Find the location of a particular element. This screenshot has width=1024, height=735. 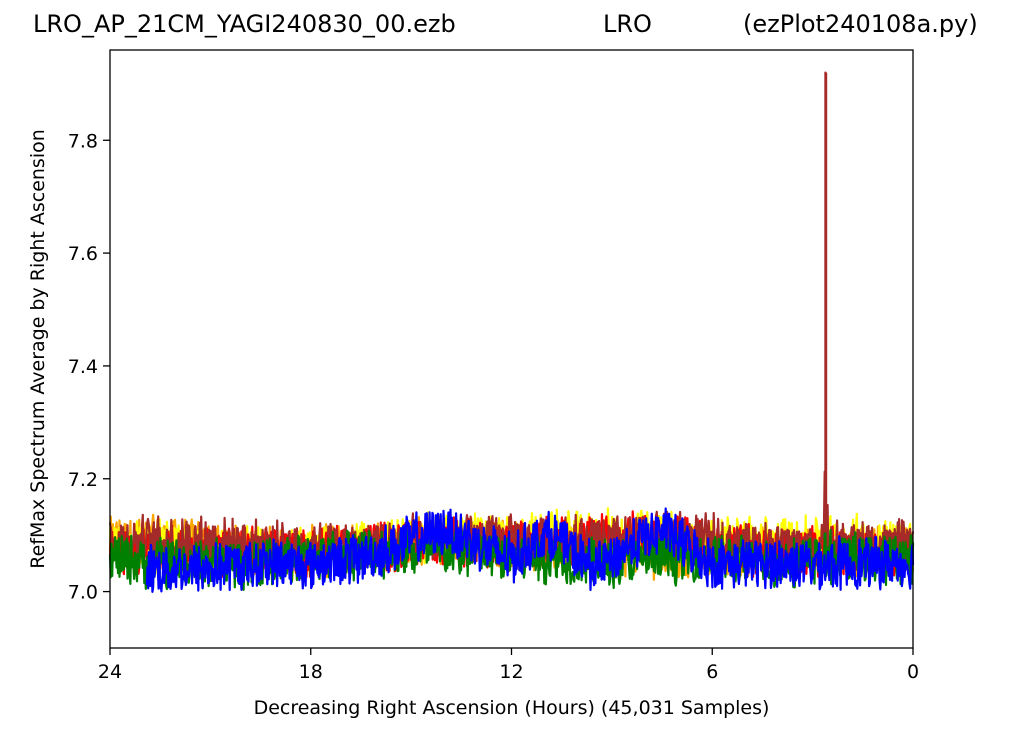

y-tick-label: 7.4 is located at coordinates (83, 367).